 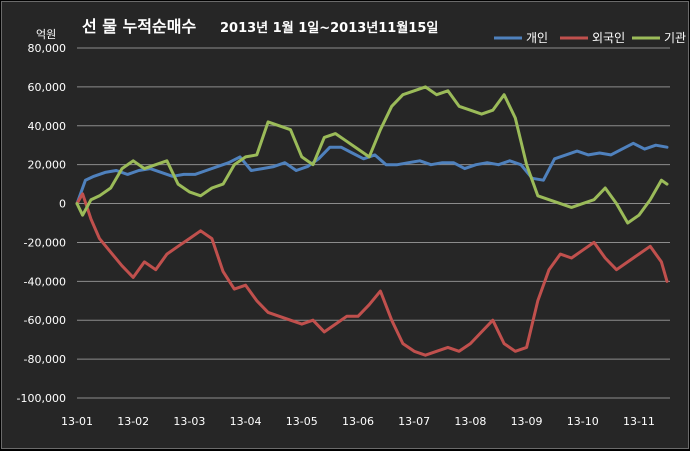 I want to click on x-tick-label: 13-10, so click(x=583, y=421).